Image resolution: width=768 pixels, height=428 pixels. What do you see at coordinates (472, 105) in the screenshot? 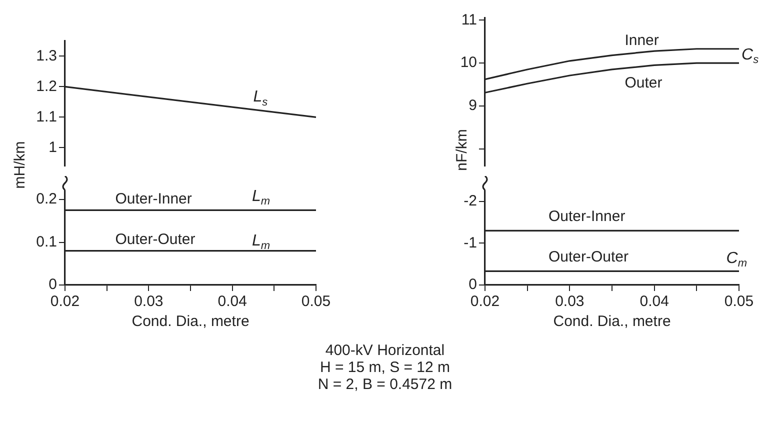
I see `y-tick-label: 9` at bounding box center [472, 105].